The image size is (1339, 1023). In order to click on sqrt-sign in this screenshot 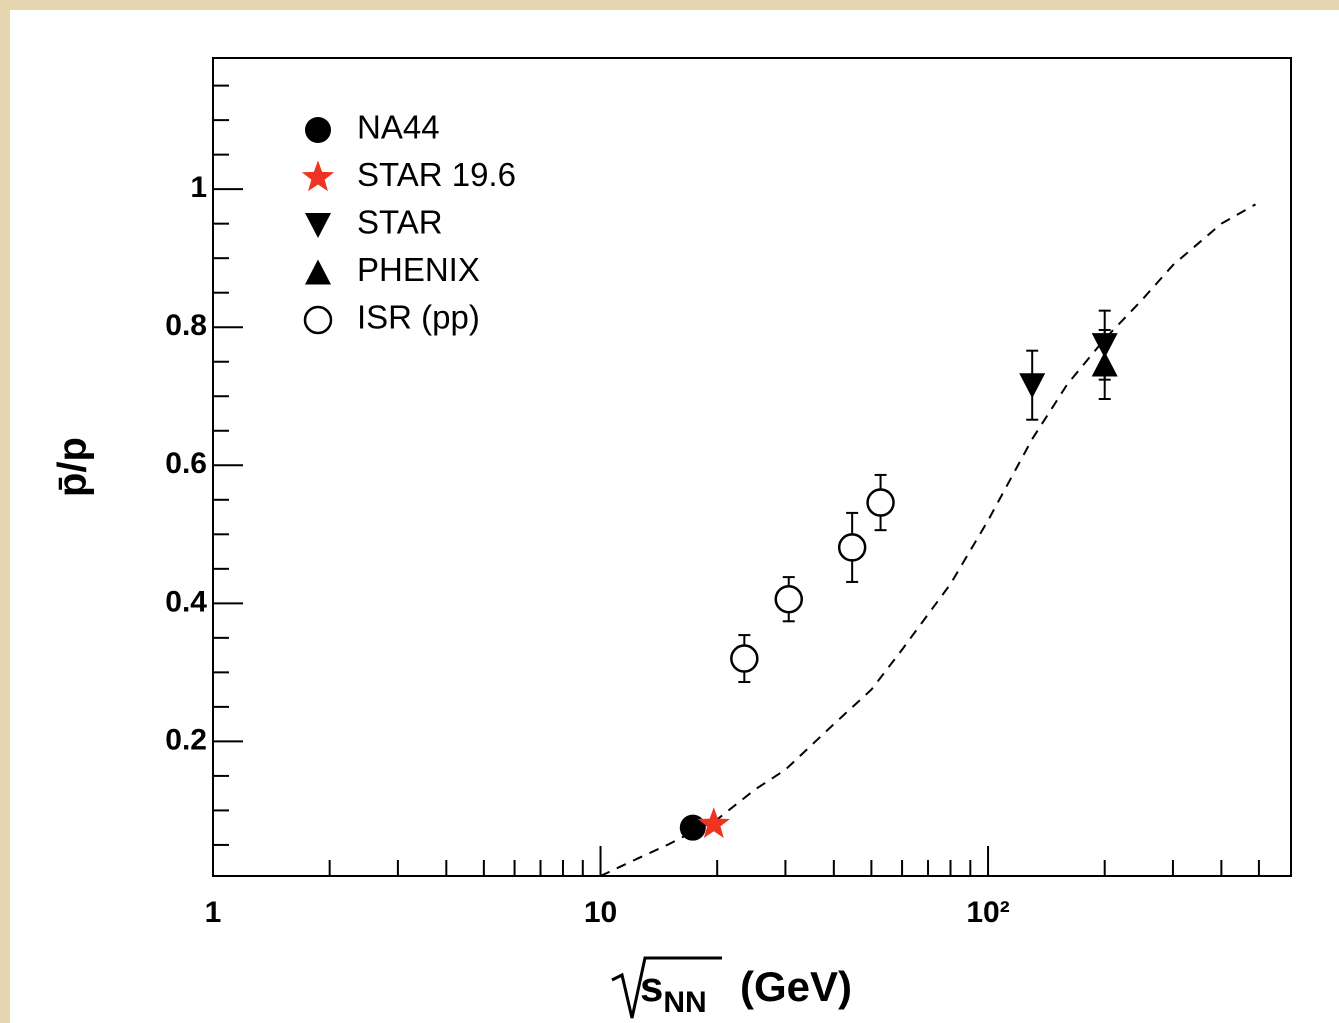, I will do `click(666, 987)`.